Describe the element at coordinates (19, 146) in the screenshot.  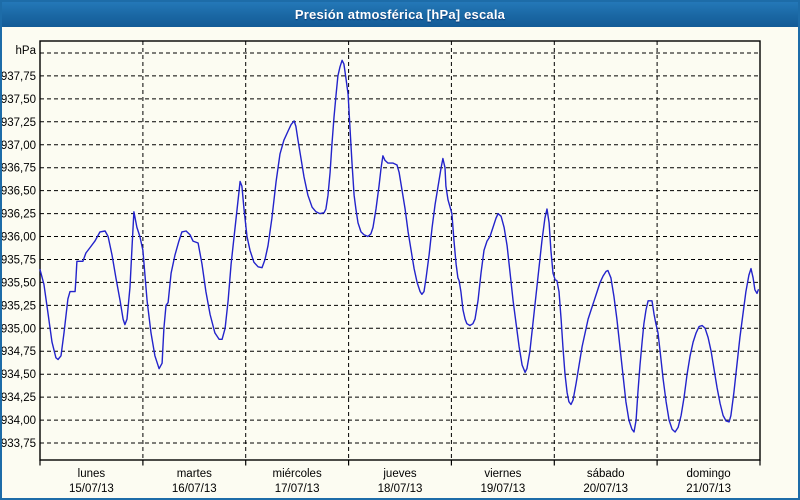
I see `y-axis-tick-label: 937,00` at that location.